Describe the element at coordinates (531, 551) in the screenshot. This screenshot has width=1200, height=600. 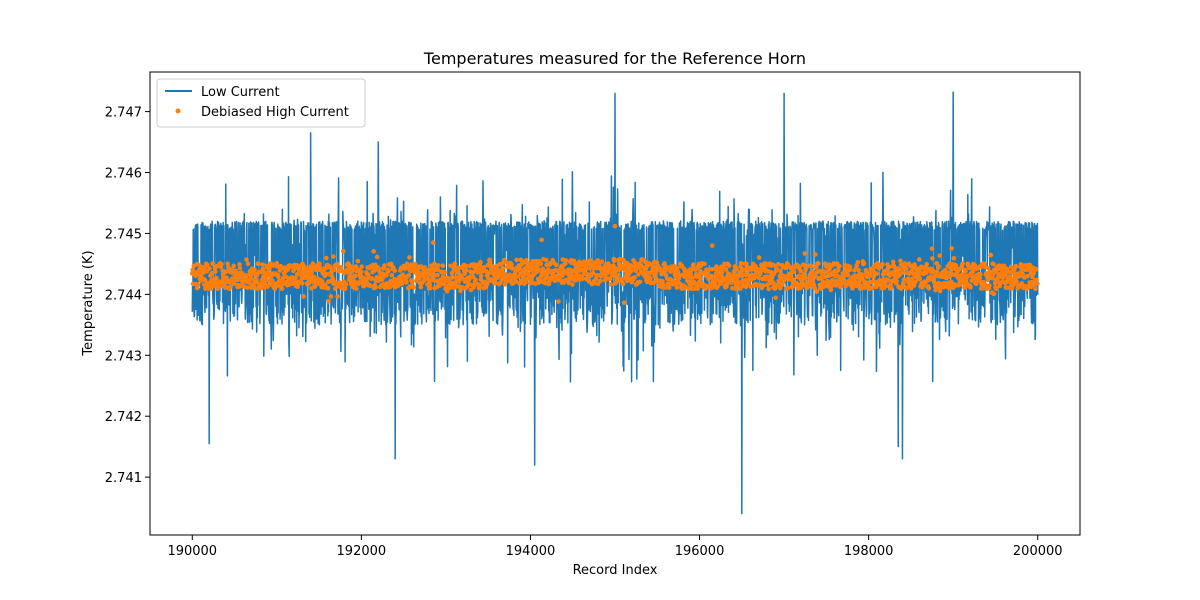
I see `x-tick-label: 194000` at that location.